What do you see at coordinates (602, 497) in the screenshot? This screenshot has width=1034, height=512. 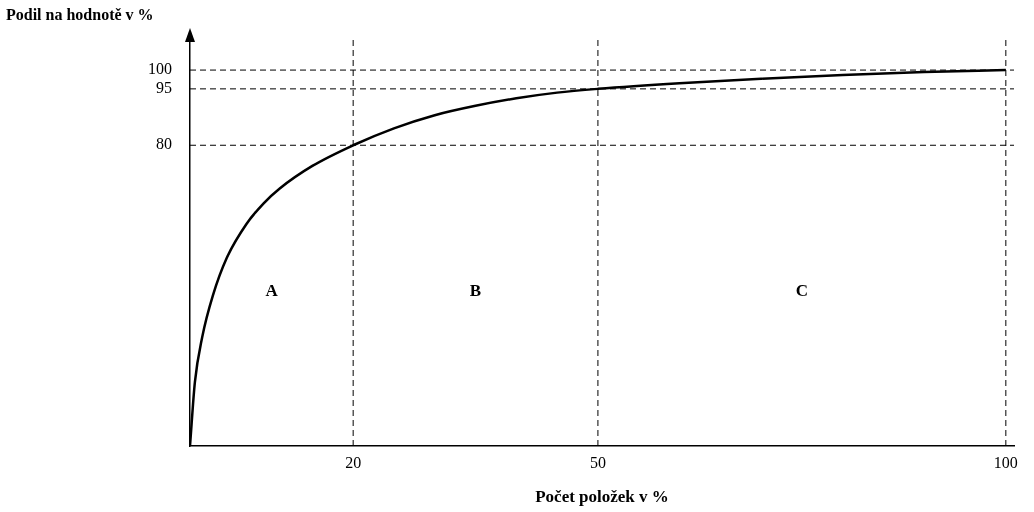 I see `x-axis-title: Počet položek v %` at bounding box center [602, 497].